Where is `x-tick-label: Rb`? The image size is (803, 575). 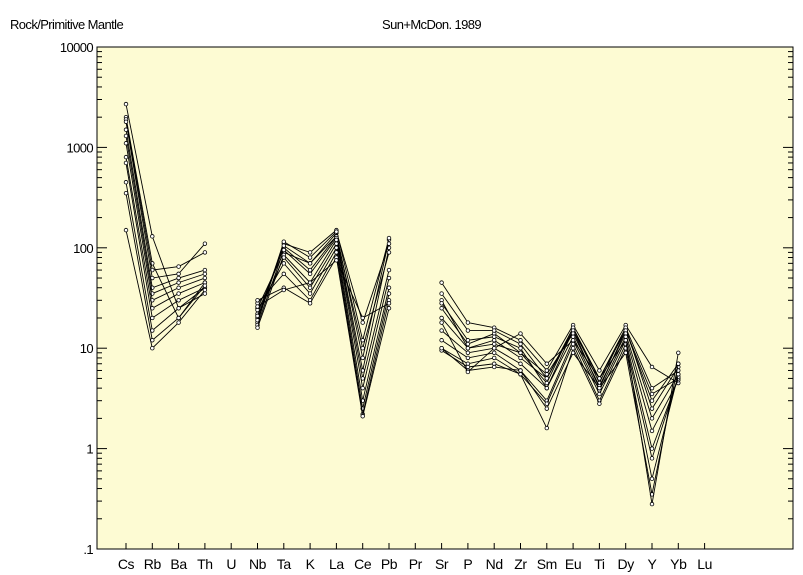
x-tick-label: Rb is located at coordinates (153, 564).